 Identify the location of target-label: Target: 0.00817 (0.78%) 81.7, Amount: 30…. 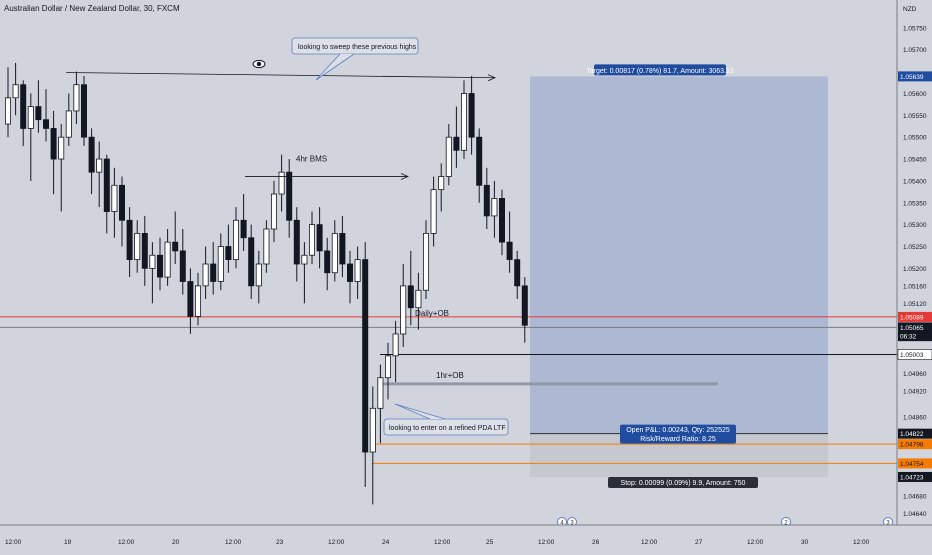
(660, 71).